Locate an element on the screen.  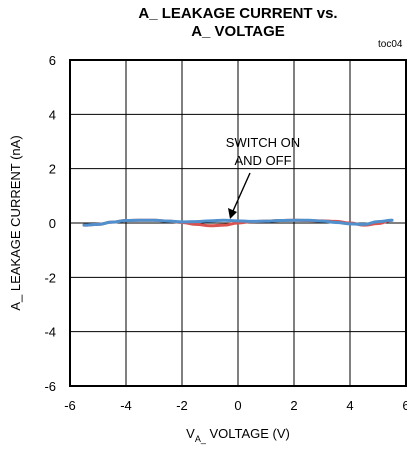
x-axis-label-prefix: V is located at coordinates (190, 433).